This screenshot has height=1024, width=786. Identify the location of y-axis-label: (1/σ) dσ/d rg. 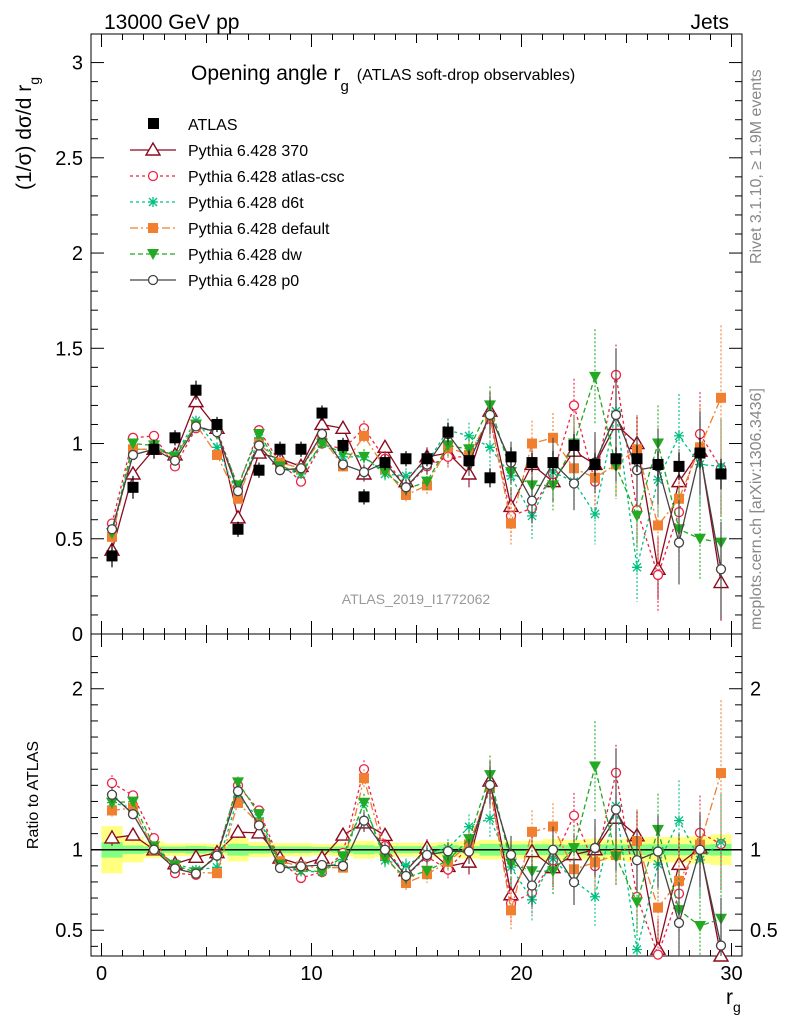
(27, 133).